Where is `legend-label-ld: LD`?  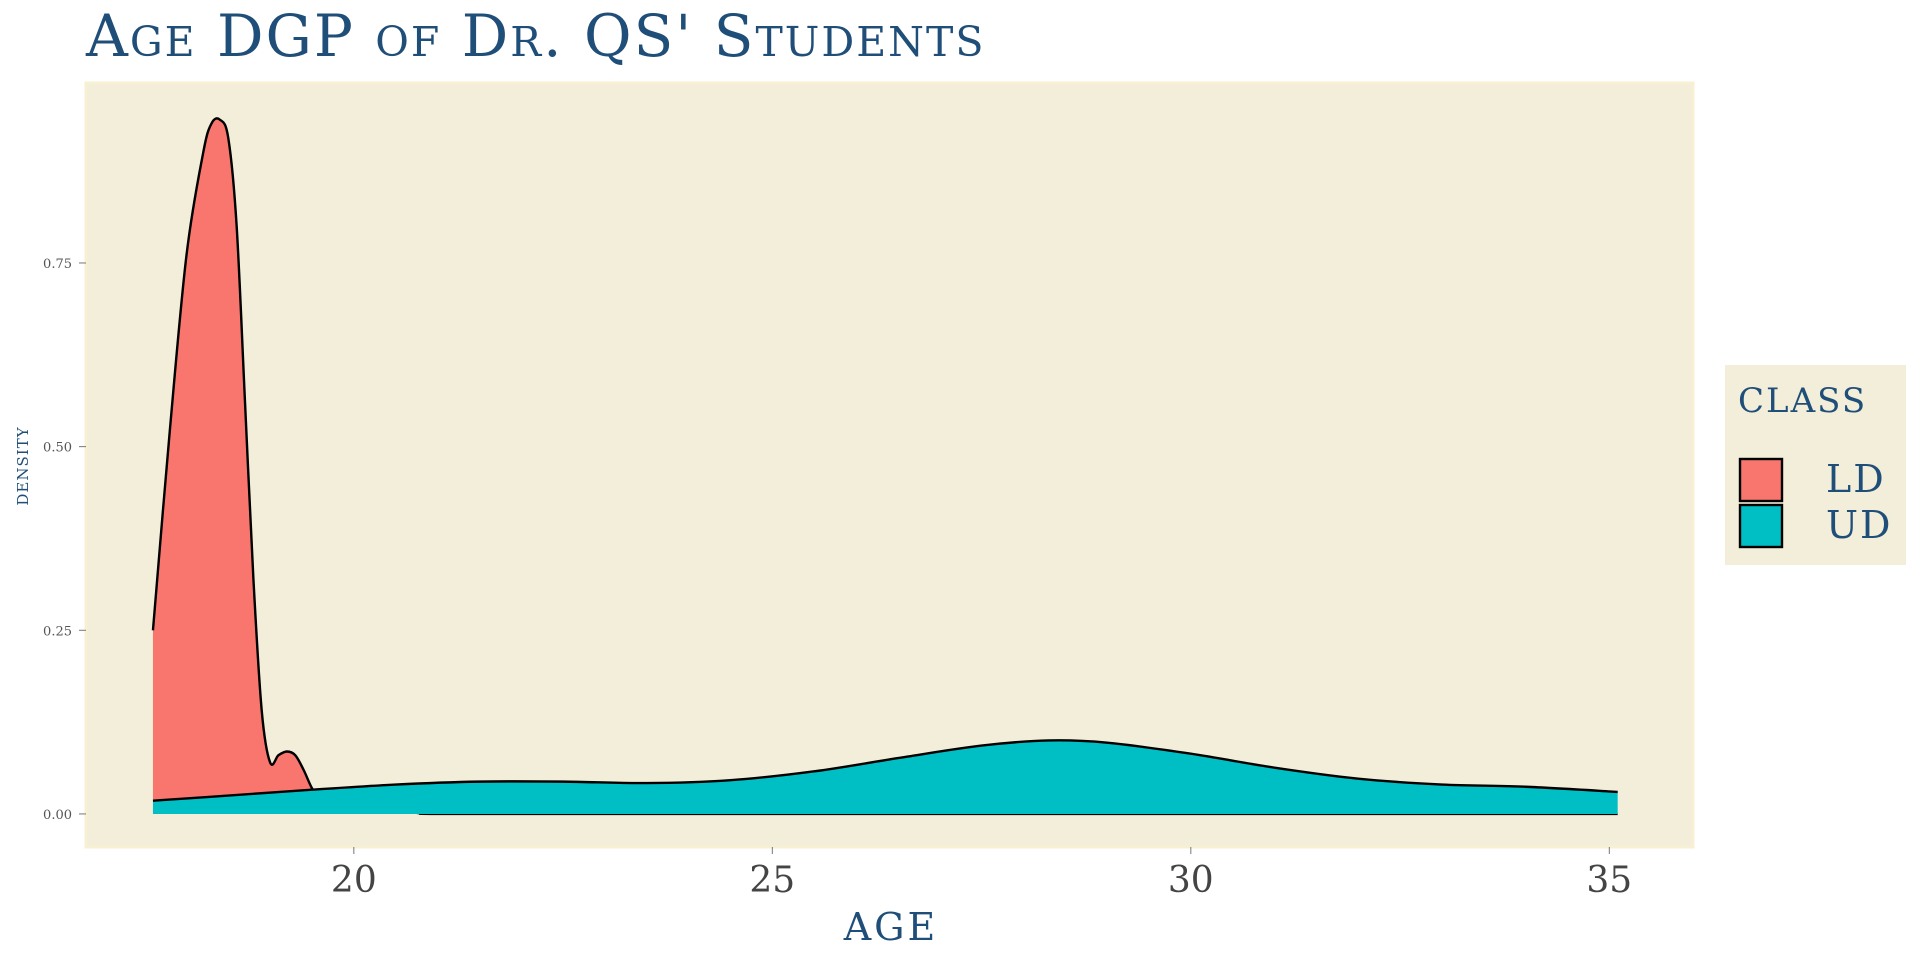 legend-label-ld: LD is located at coordinates (1856, 479).